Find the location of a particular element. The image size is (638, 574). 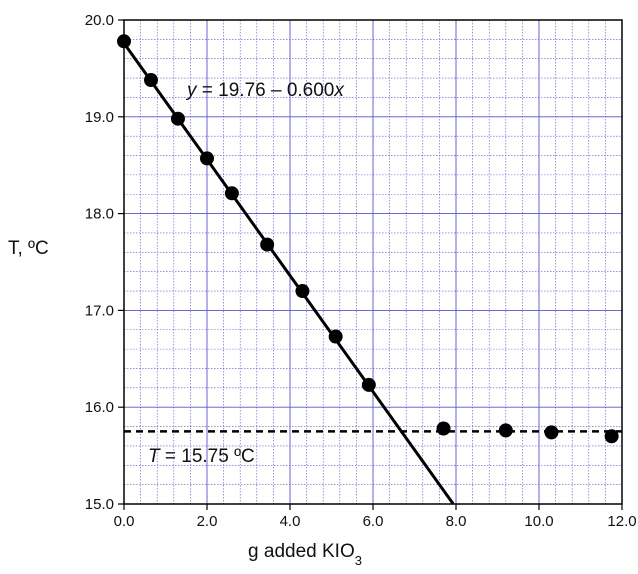

x-tick-label: 4.0 is located at coordinates (290, 521).